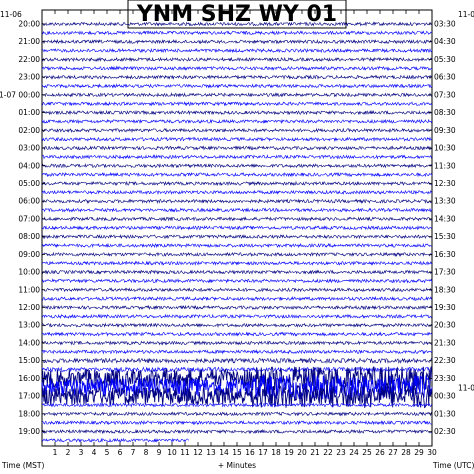  Describe the element at coordinates (445, 130) in the screenshot. I see `right-time-label: 09:30` at that location.